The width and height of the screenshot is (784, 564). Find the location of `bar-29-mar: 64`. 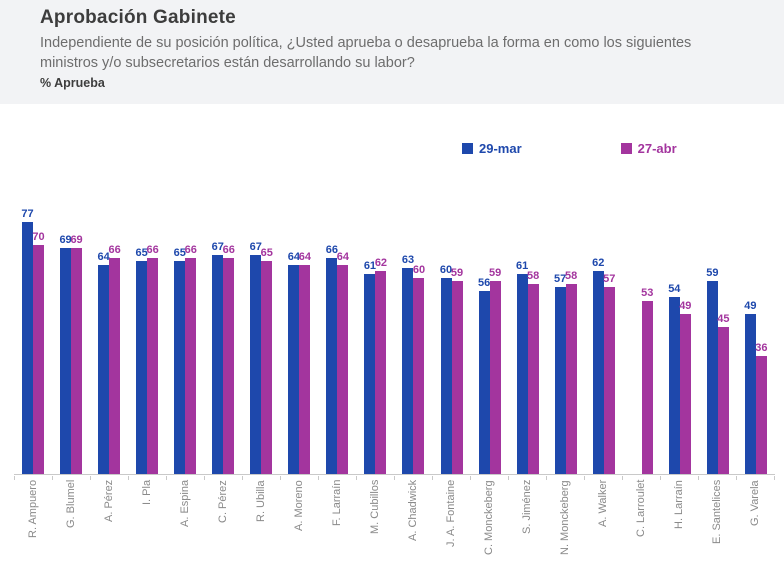

bar-29-mar: 64 is located at coordinates (294, 362).